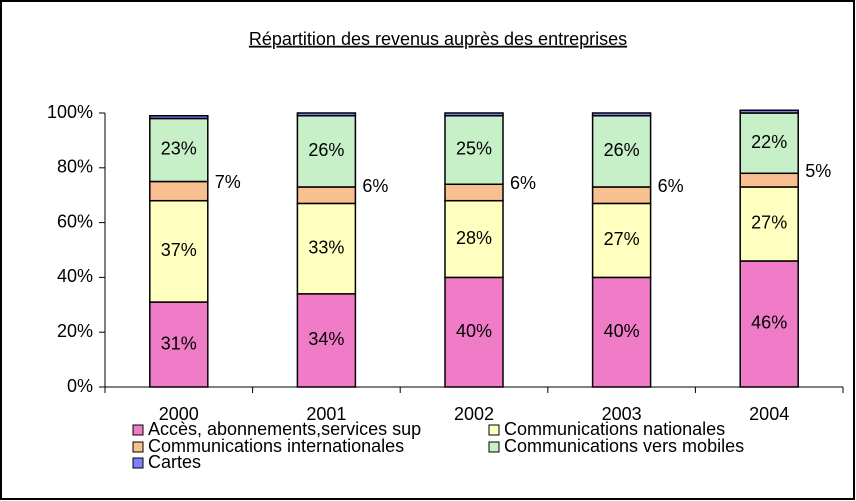 Image resolution: width=856 pixels, height=501 pixels. I want to click on data-label: 23%, so click(179, 149).